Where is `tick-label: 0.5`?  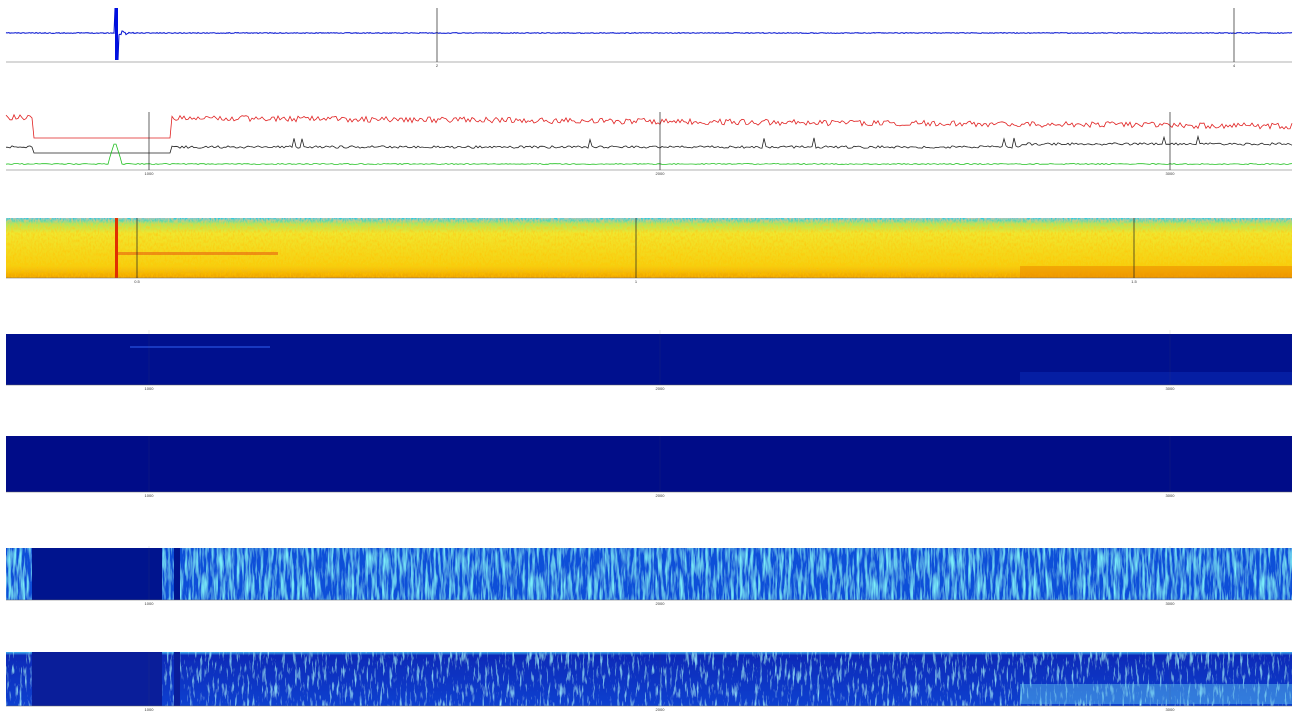 tick-label: 0.5 is located at coordinates (137, 281).